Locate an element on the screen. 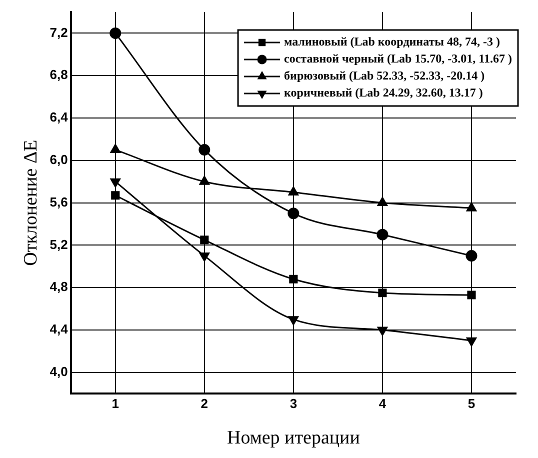 This screenshot has height=458, width=538. y-tick-label: 6,4 is located at coordinates (59, 117).